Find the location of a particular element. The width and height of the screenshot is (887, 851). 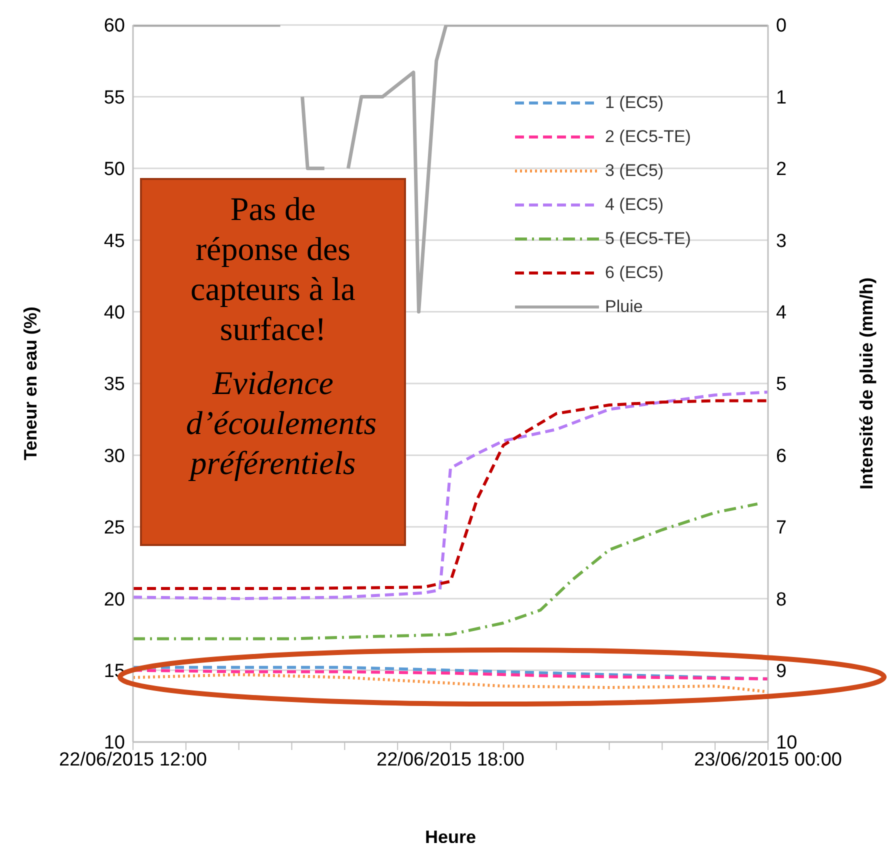

x-tick-label: 22/06/2015 18:00 is located at coordinates (450, 759).